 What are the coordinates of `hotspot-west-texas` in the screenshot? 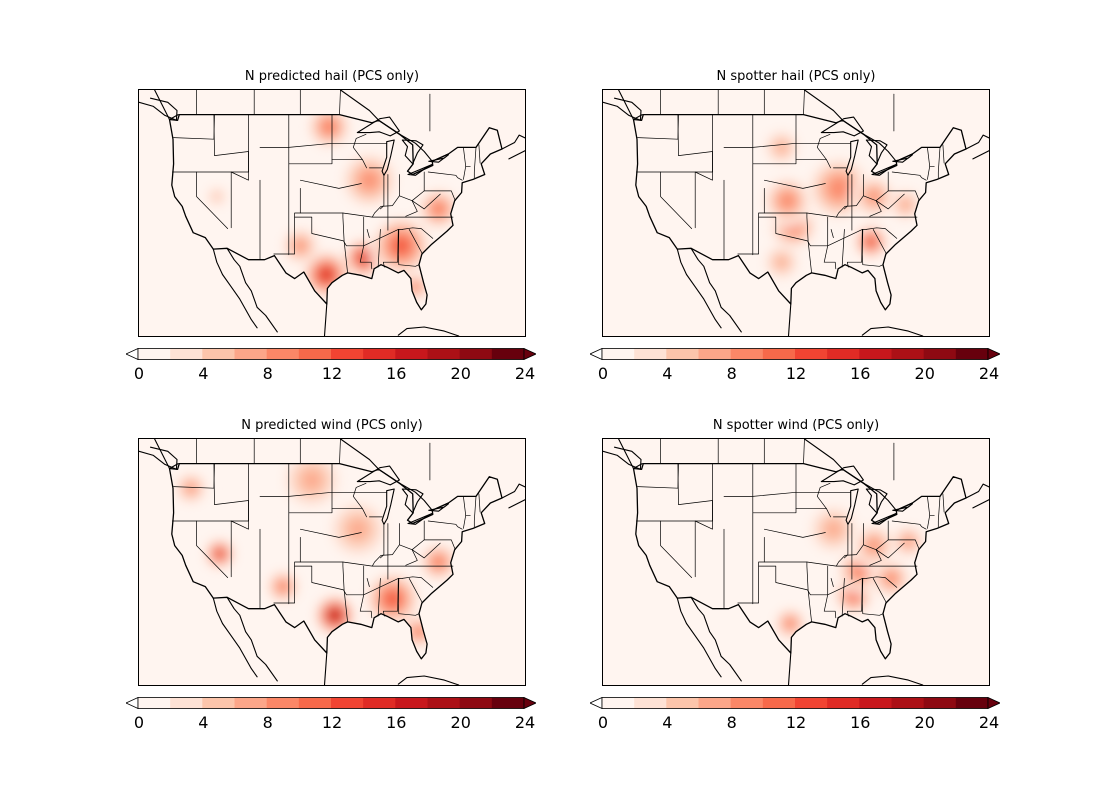 It's located at (300, 245).